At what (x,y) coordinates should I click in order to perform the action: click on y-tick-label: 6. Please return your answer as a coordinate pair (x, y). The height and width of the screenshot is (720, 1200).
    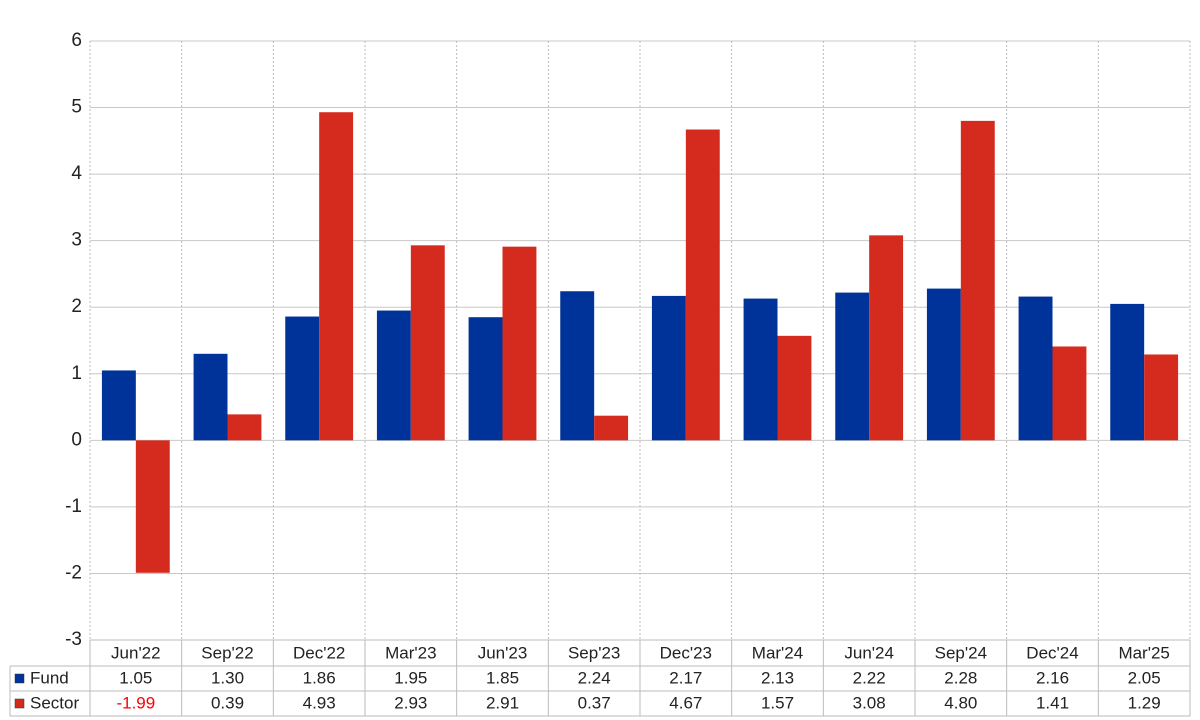
    Looking at the image, I should click on (76, 40).